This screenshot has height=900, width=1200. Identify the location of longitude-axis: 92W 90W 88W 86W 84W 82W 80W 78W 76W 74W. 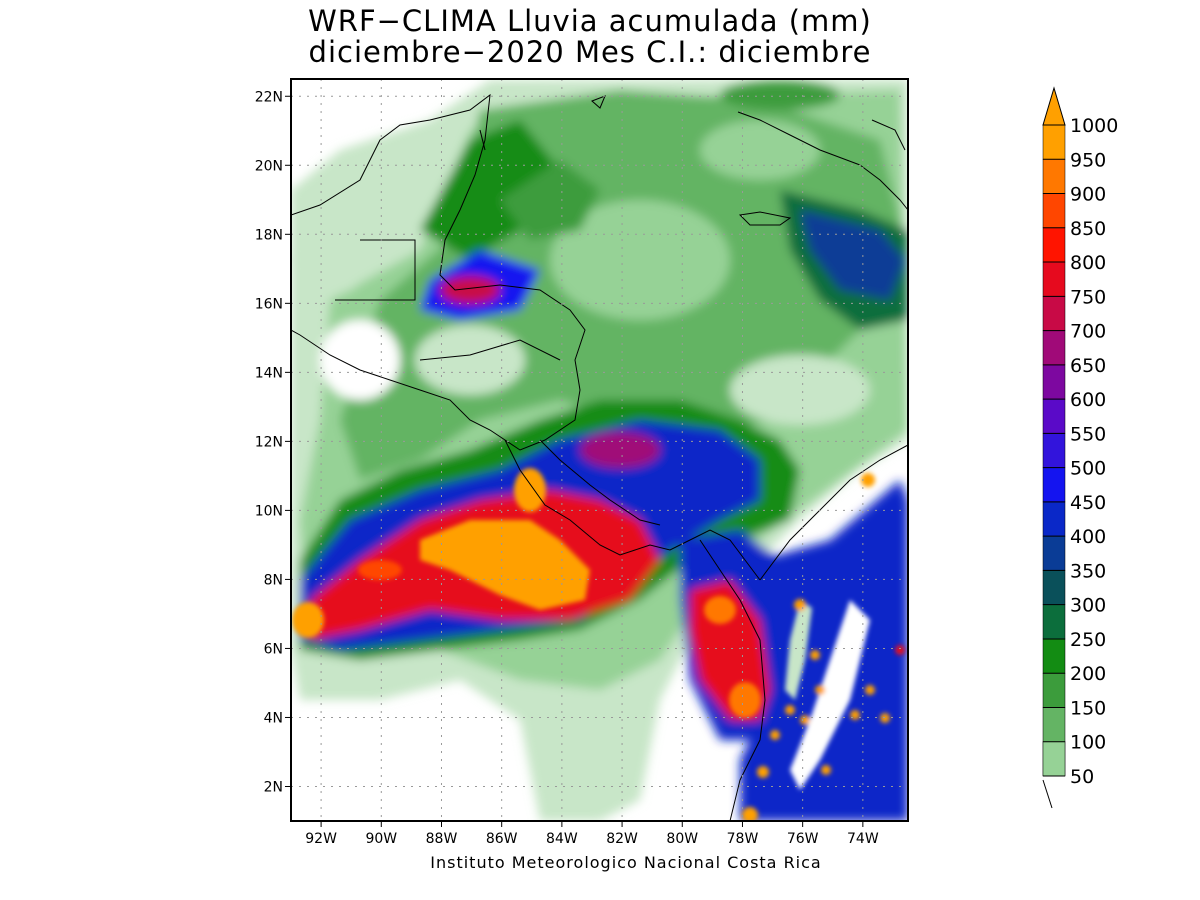
(592, 834).